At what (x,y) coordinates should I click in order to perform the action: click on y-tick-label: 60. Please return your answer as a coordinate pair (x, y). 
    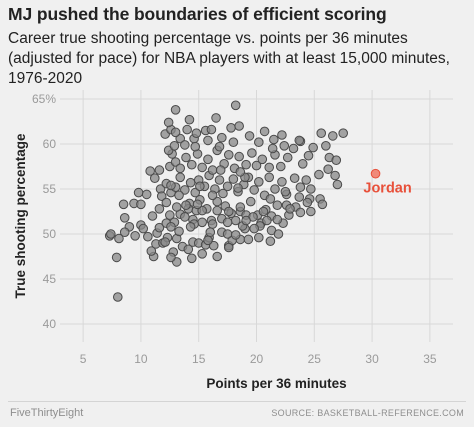
    Looking at the image, I should click on (50, 144).